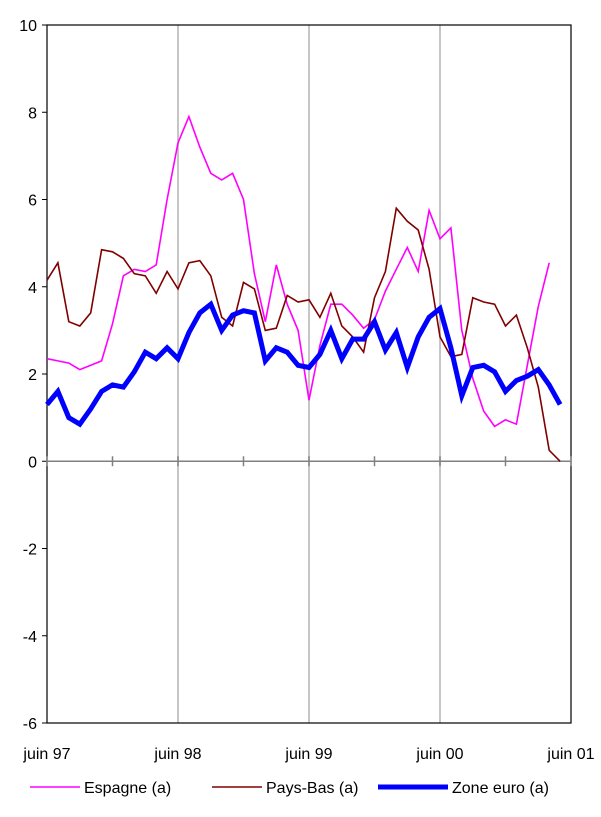 This screenshot has width=601, height=817. What do you see at coordinates (570, 754) in the screenshot?
I see `x-tick-label: juin 01` at bounding box center [570, 754].